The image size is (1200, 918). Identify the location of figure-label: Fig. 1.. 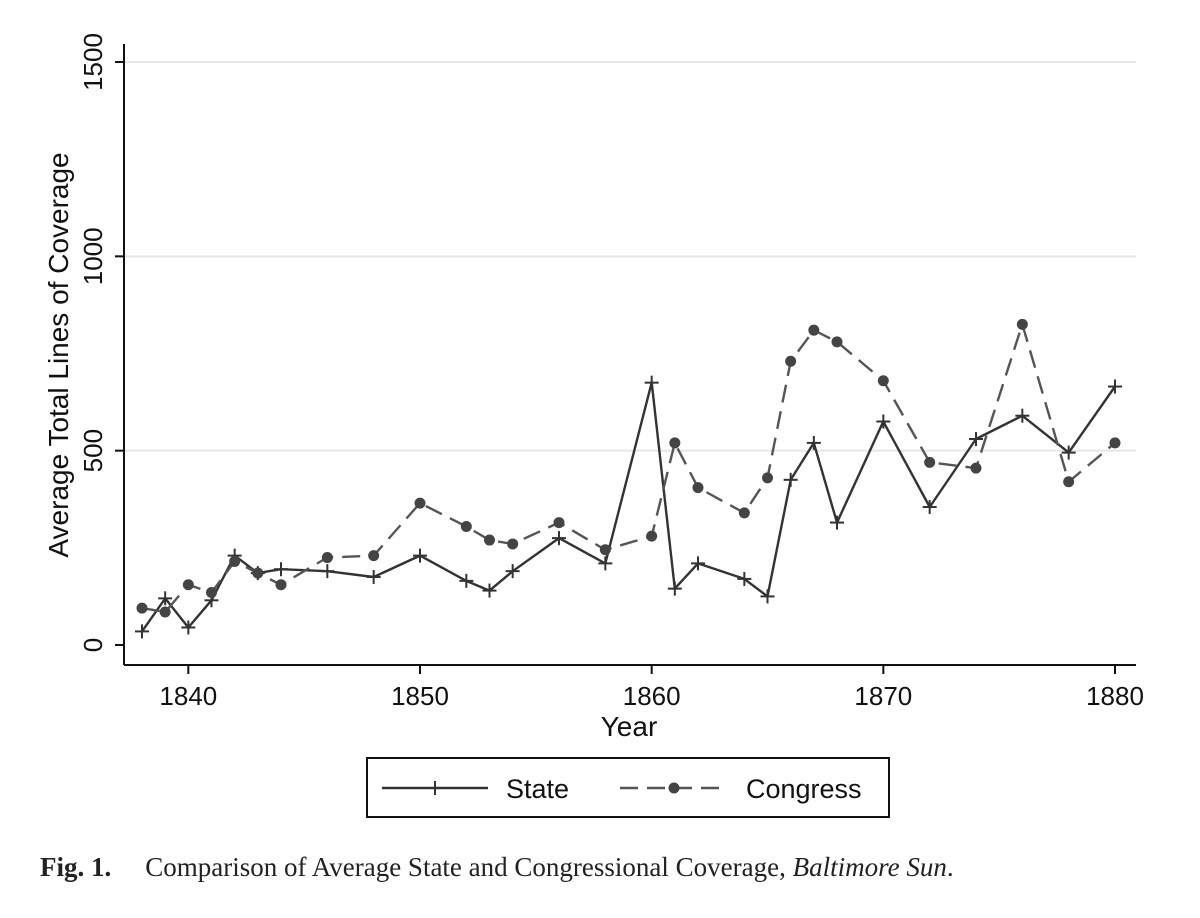
(76, 867).